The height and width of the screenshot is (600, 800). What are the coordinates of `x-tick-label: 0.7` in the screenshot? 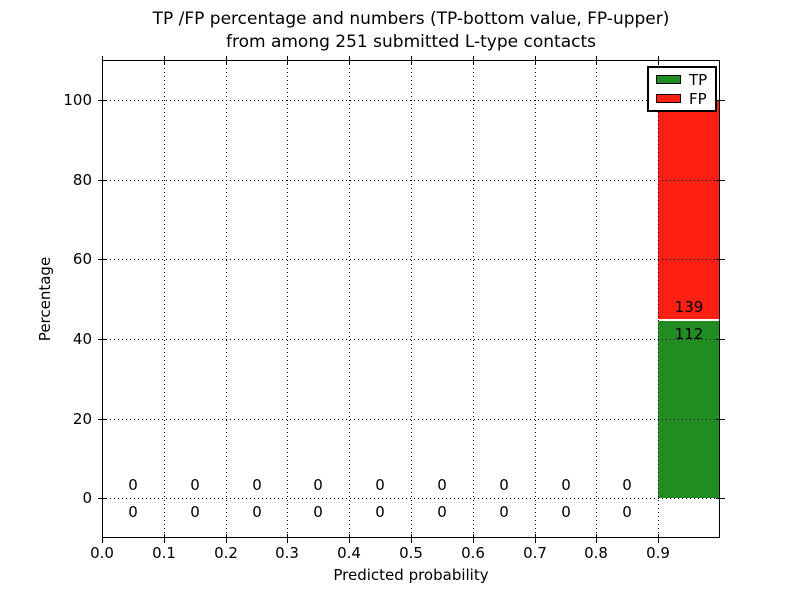 It's located at (535, 553).